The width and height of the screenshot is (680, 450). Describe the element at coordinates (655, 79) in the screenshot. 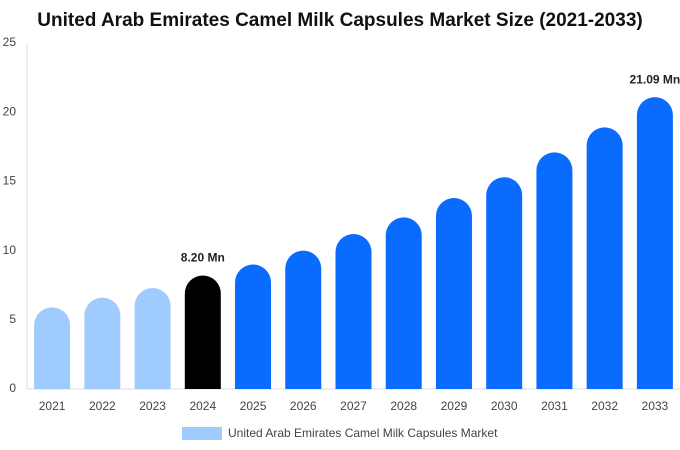

I see `value-label: 21.09 Mn` at that location.